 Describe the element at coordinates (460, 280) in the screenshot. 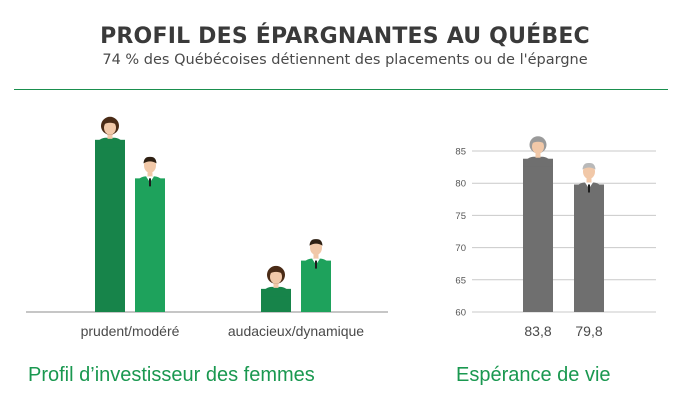

I see `y-tick-label: 65` at that location.